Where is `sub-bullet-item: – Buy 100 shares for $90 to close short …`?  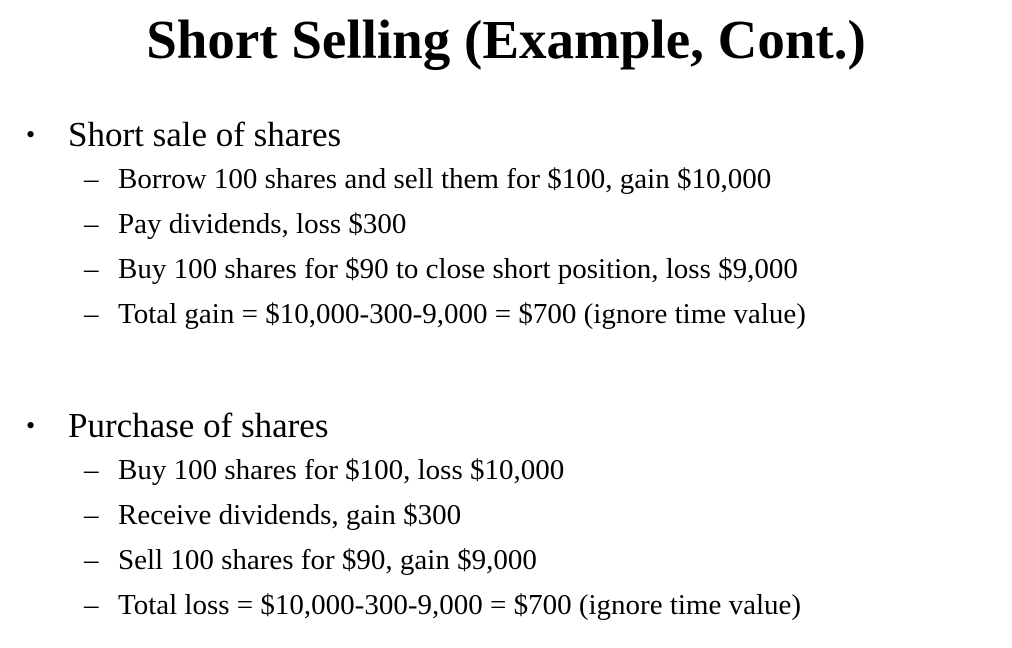
sub-bullet-item: – Buy 100 shares for $90 to close short … is located at coordinates (506, 269).